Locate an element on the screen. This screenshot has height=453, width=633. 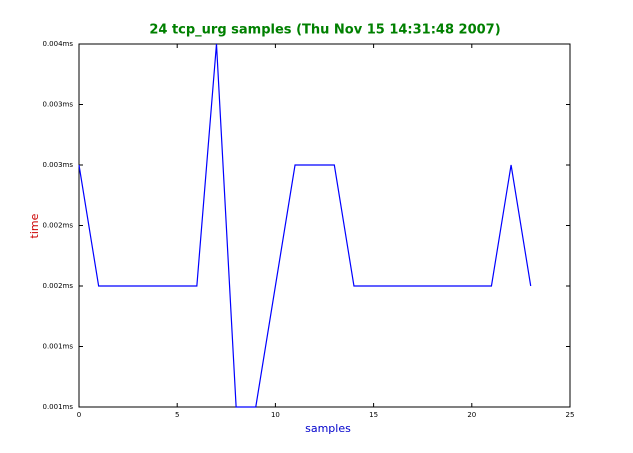
y-axis-label: time is located at coordinates (34, 225).